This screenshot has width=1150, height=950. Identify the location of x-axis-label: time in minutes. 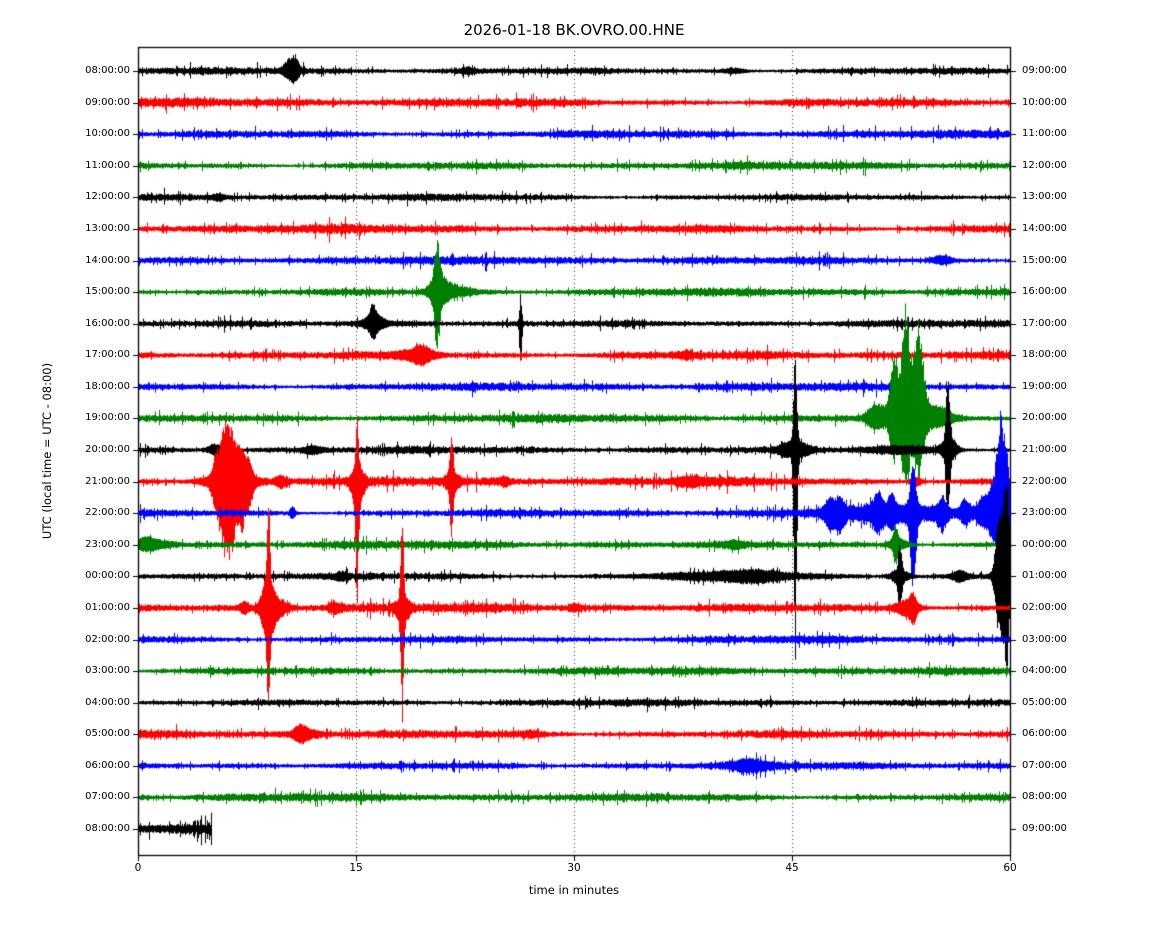
(574, 890).